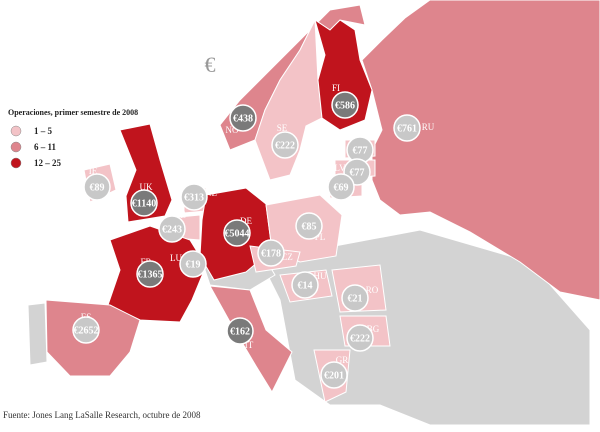 Image resolution: width=600 pixels, height=432 pixels. I want to click on value-label: €5044, so click(237, 233).